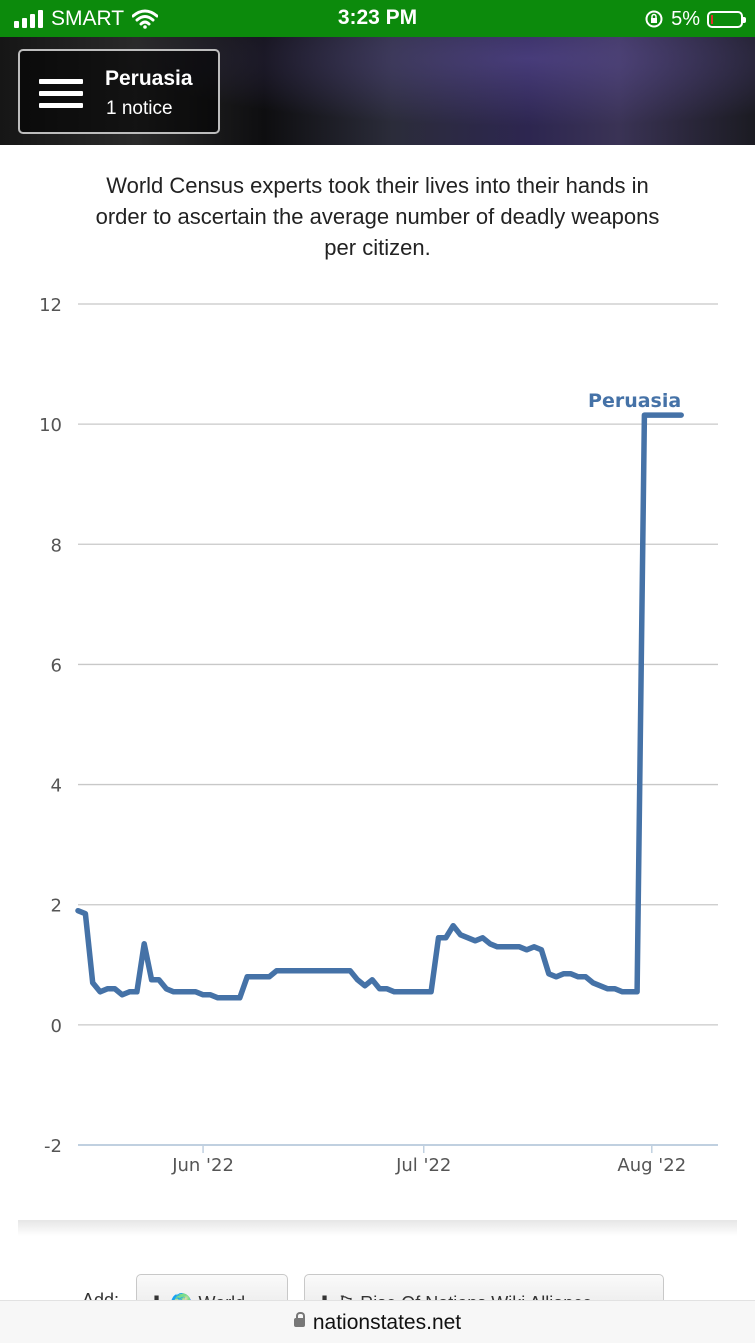 This screenshot has height=1343, width=755. What do you see at coordinates (53, 1146) in the screenshot?
I see `y-tick-label: -2` at bounding box center [53, 1146].